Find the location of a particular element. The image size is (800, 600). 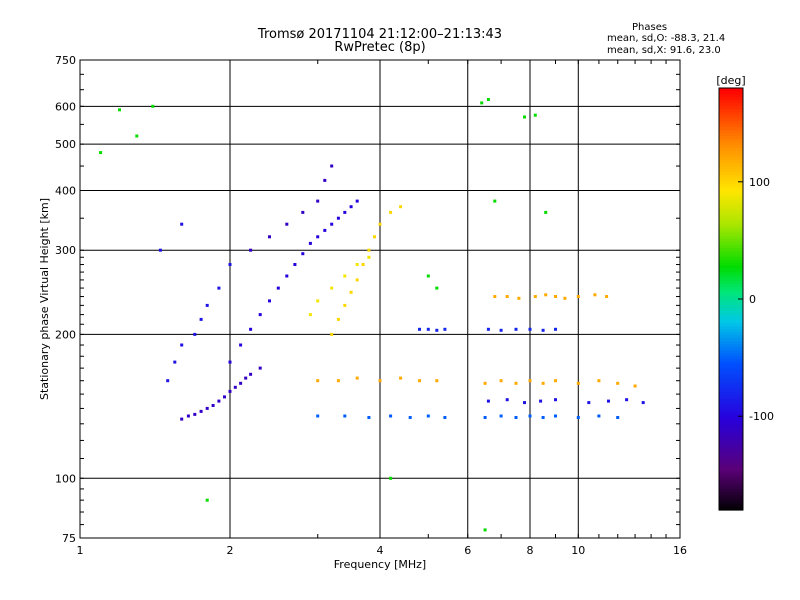

colorbar-tick-label: 0 is located at coordinates (752, 299).